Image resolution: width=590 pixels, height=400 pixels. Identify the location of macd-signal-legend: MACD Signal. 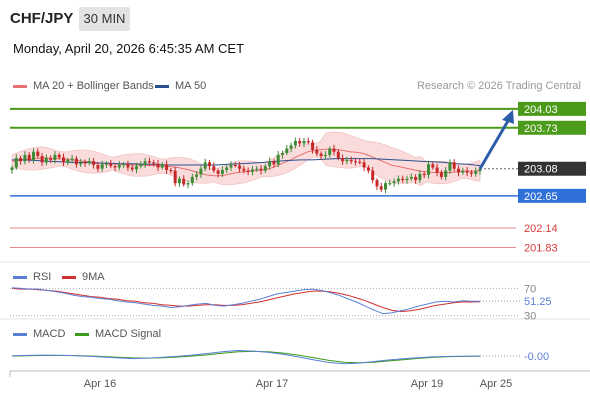
(118, 334).